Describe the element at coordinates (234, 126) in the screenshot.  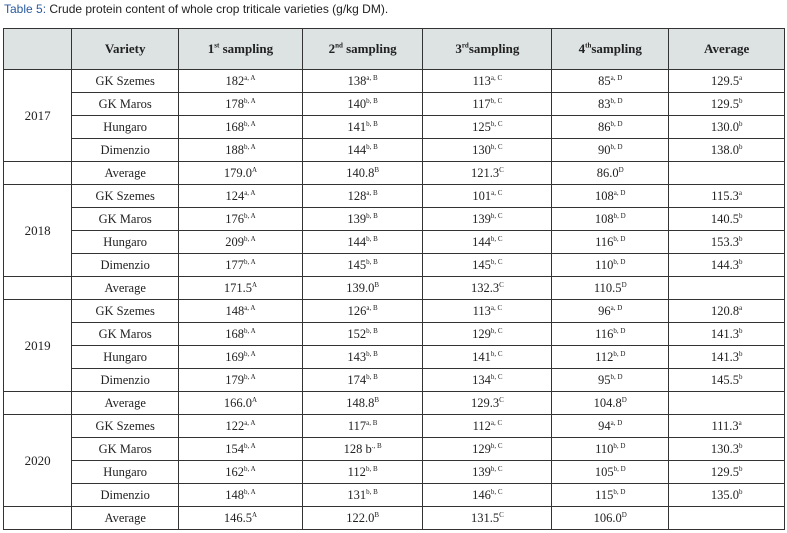
I see `value: 168` at that location.